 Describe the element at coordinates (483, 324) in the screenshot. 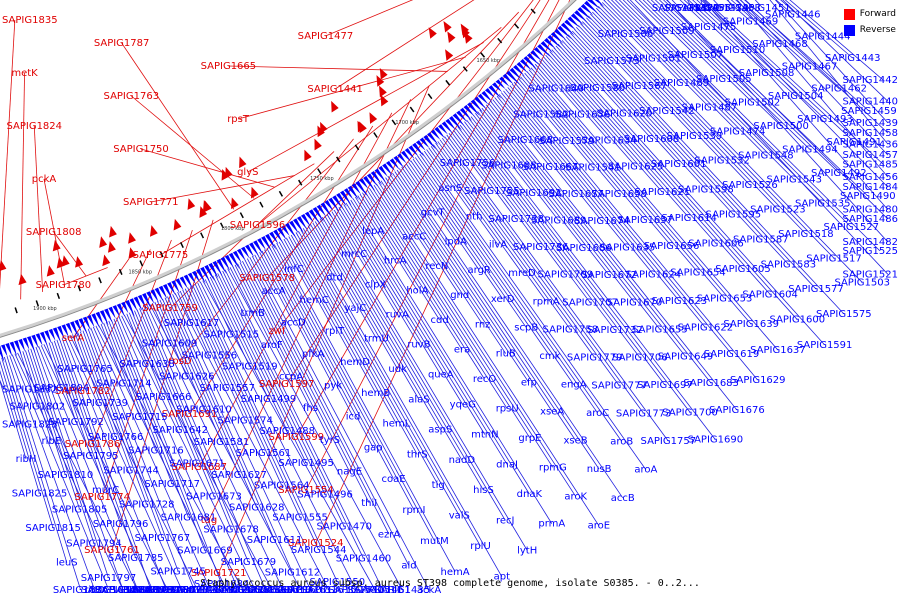

I see `gene-label: rnz` at that location.